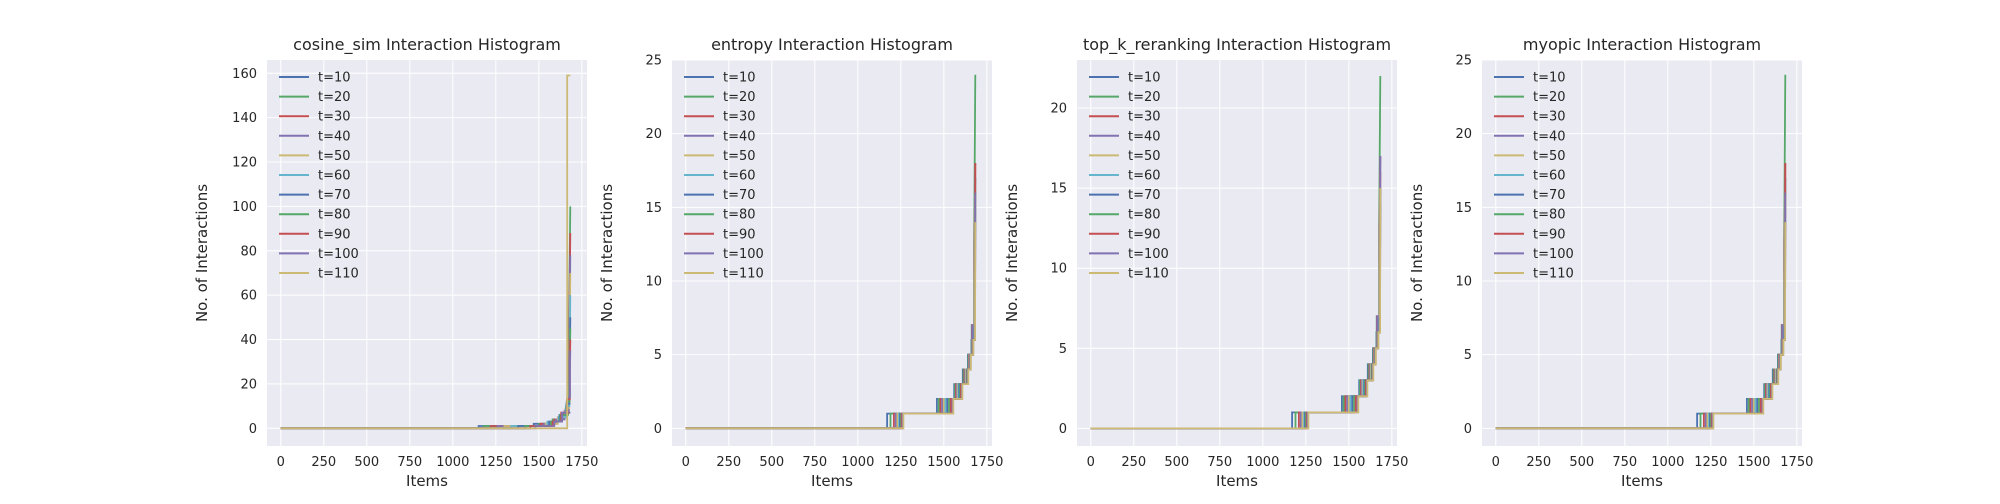  I want to click on y-tick-label: 60, so click(248, 296).